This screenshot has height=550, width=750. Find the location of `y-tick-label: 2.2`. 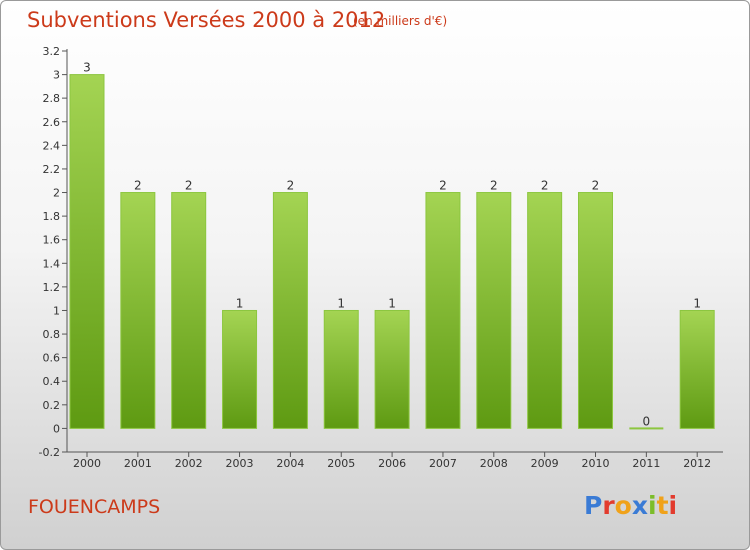

y-tick-label: 2.2 is located at coordinates (52, 169).